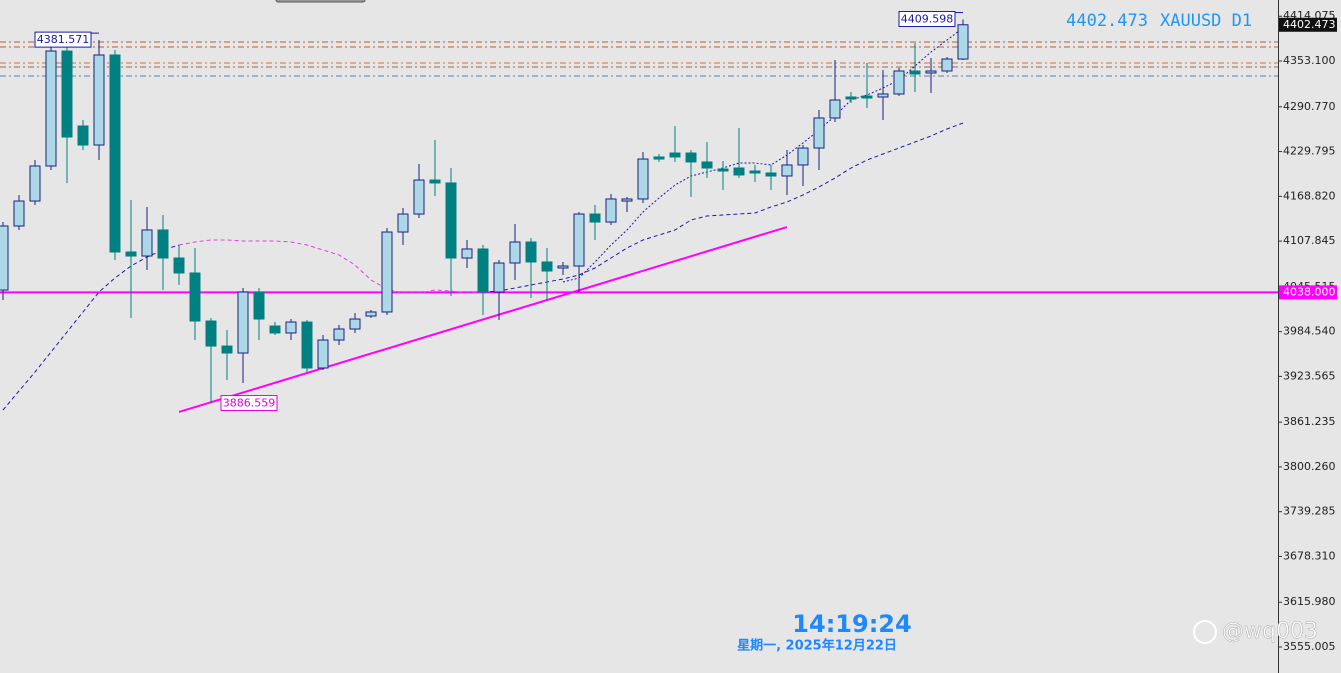  I want to click on annotation-label: 4409.598, so click(927, 19).